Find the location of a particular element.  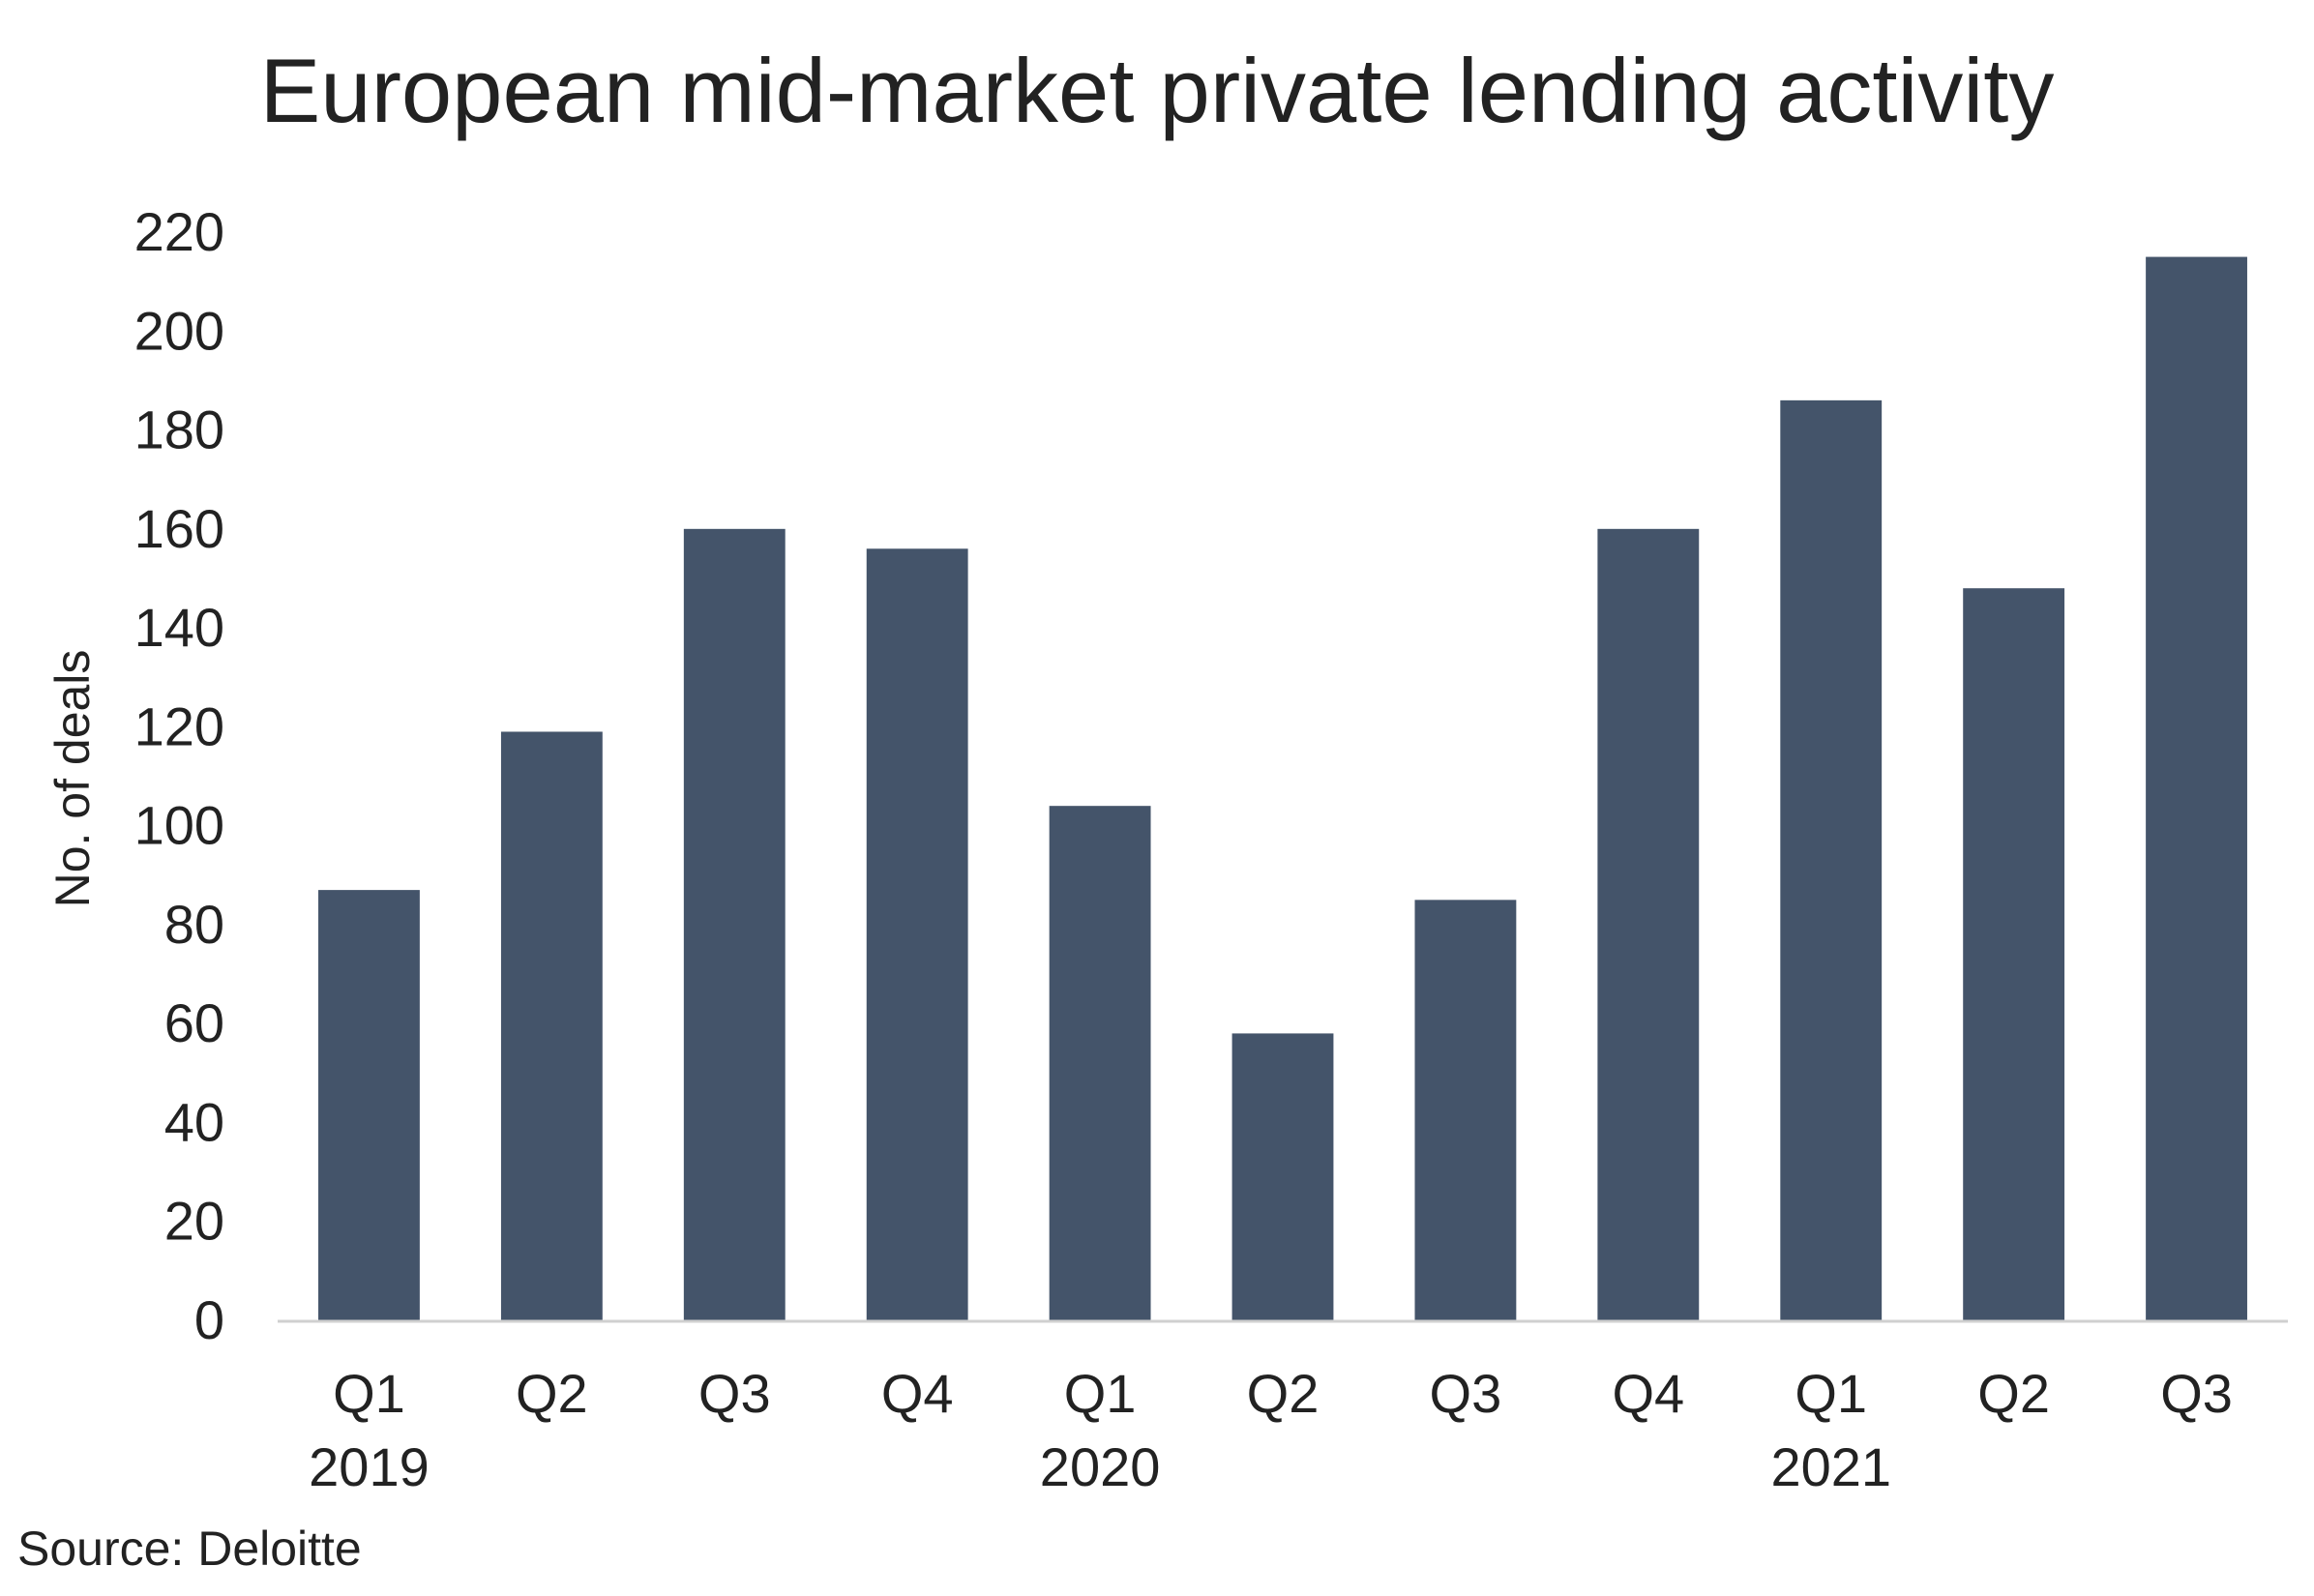

y-tick-label: 180 is located at coordinates (179, 429).